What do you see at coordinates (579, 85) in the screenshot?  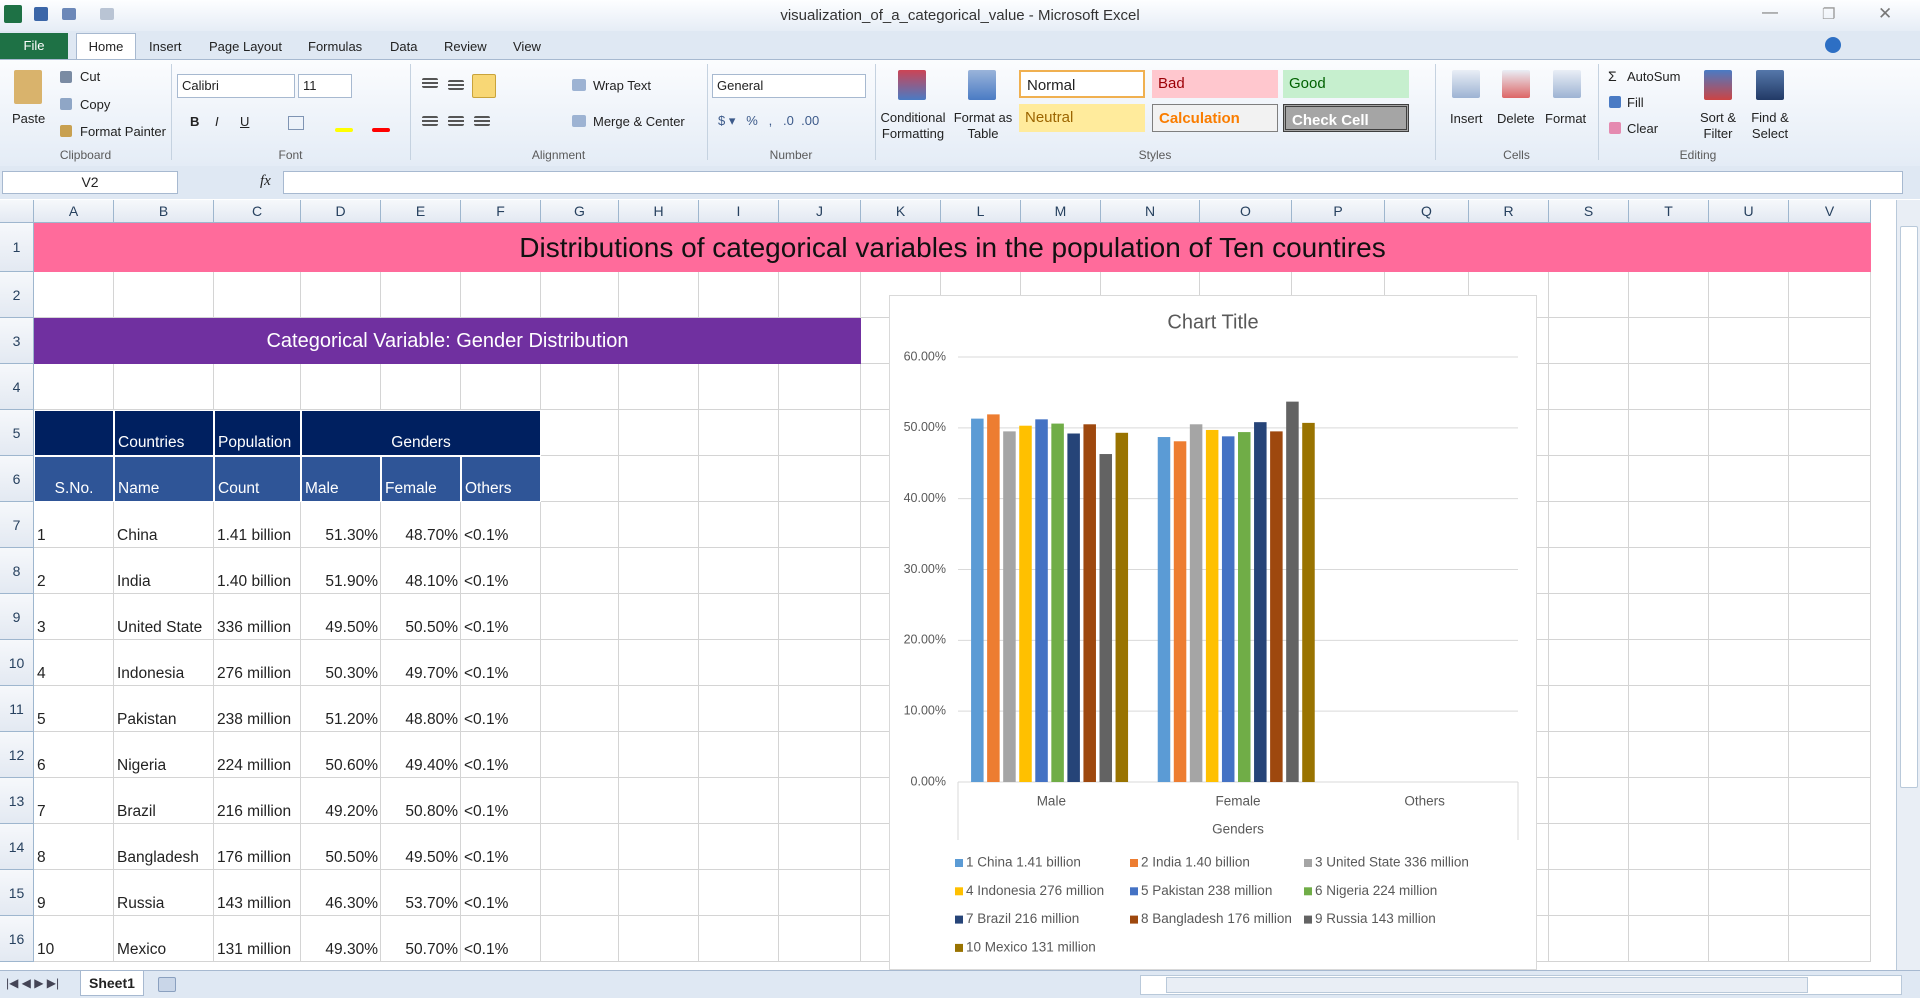 I see `wrap-text-icon` at bounding box center [579, 85].